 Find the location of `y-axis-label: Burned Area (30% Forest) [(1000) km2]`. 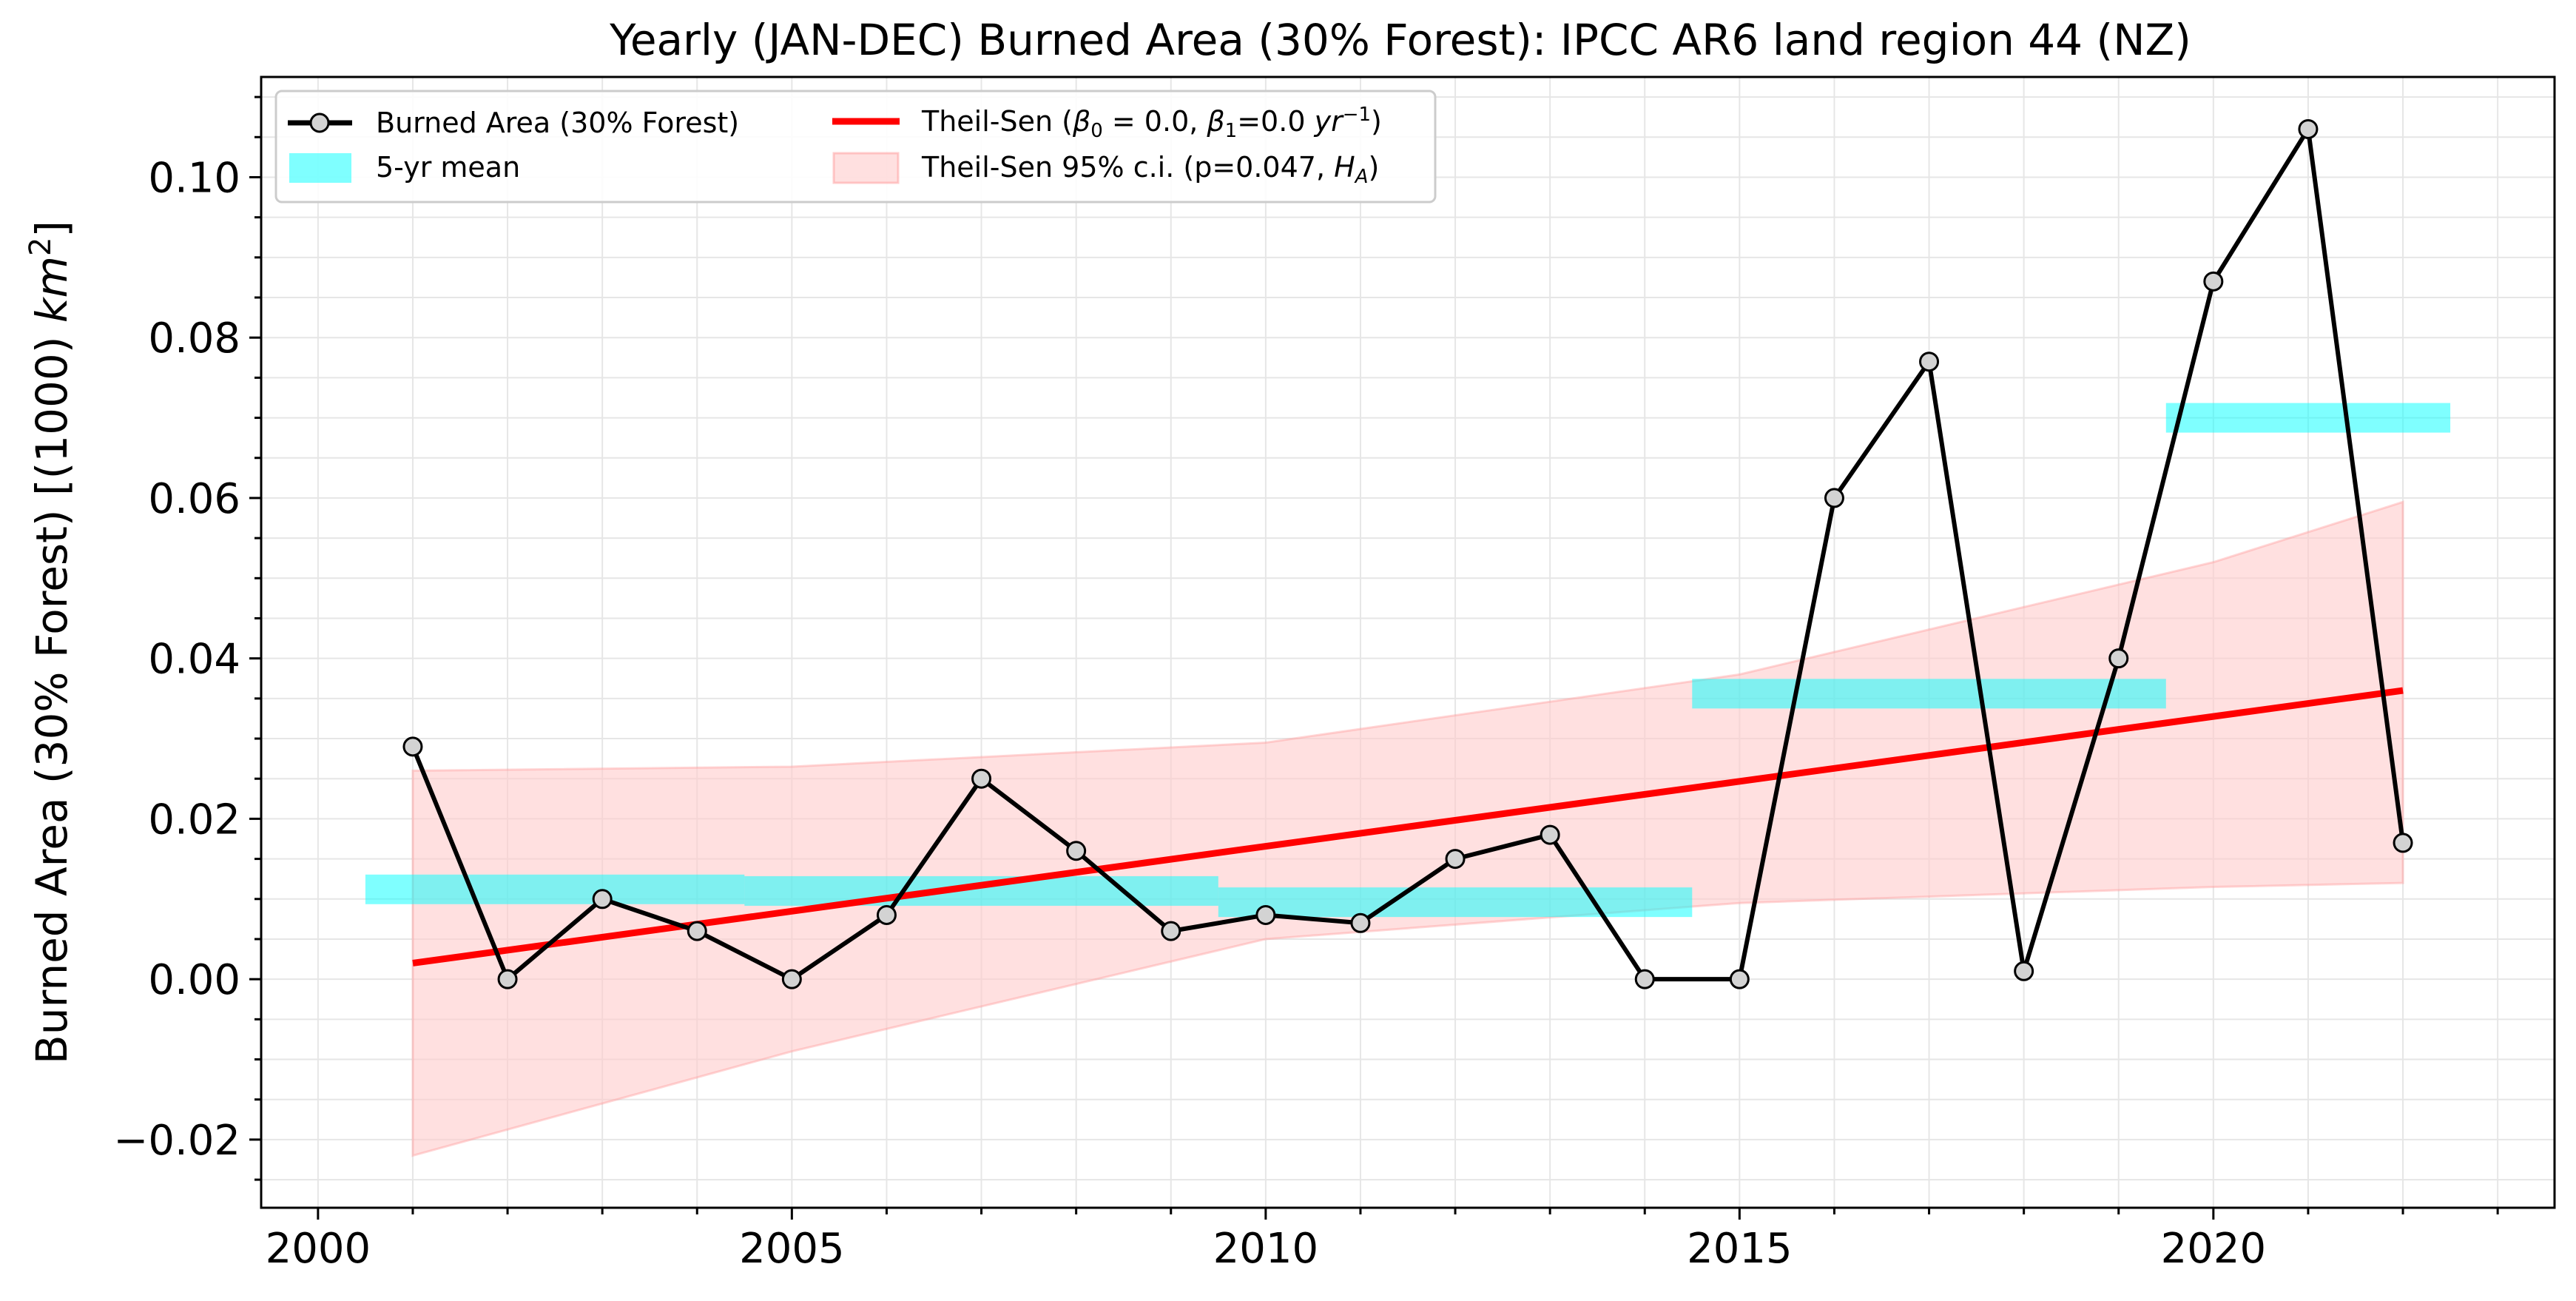

y-axis-label: Burned Area (30% Forest) [(1000) km2] is located at coordinates (50, 642).